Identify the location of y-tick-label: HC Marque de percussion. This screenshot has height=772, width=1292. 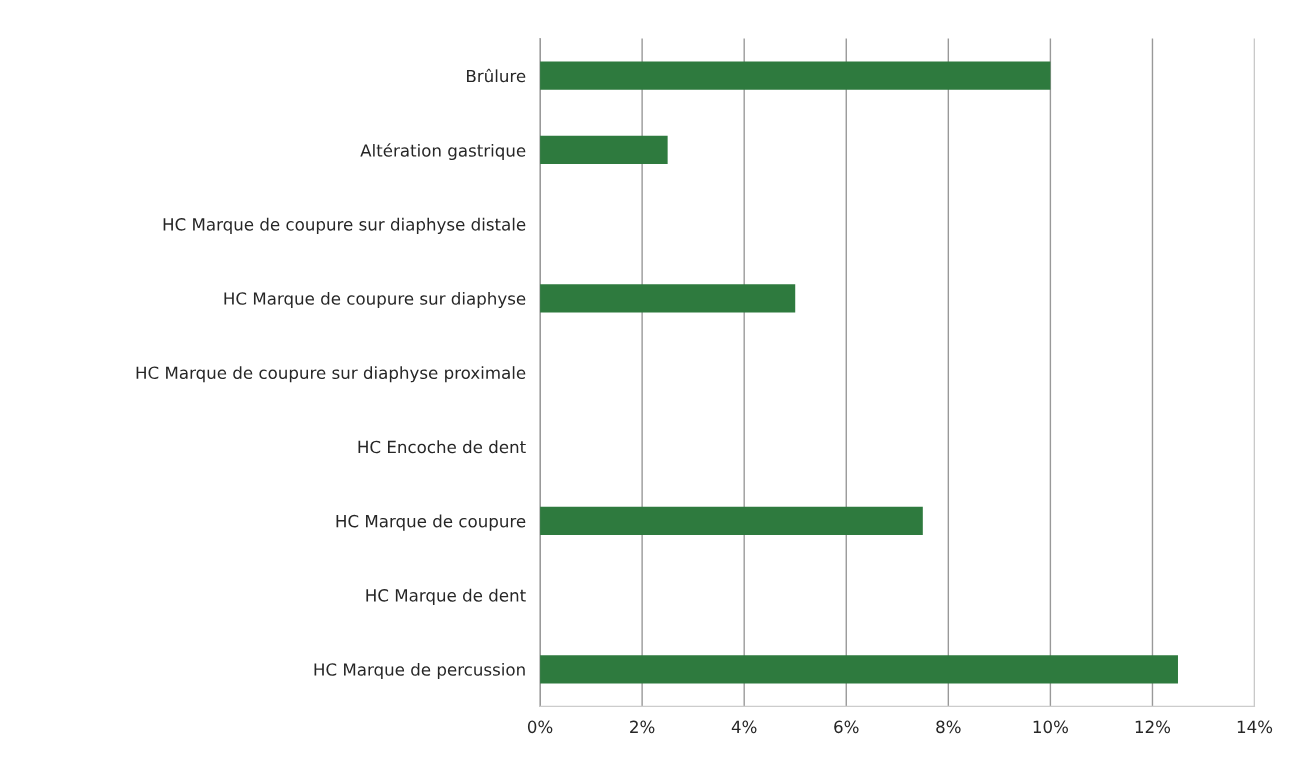
(419, 671).